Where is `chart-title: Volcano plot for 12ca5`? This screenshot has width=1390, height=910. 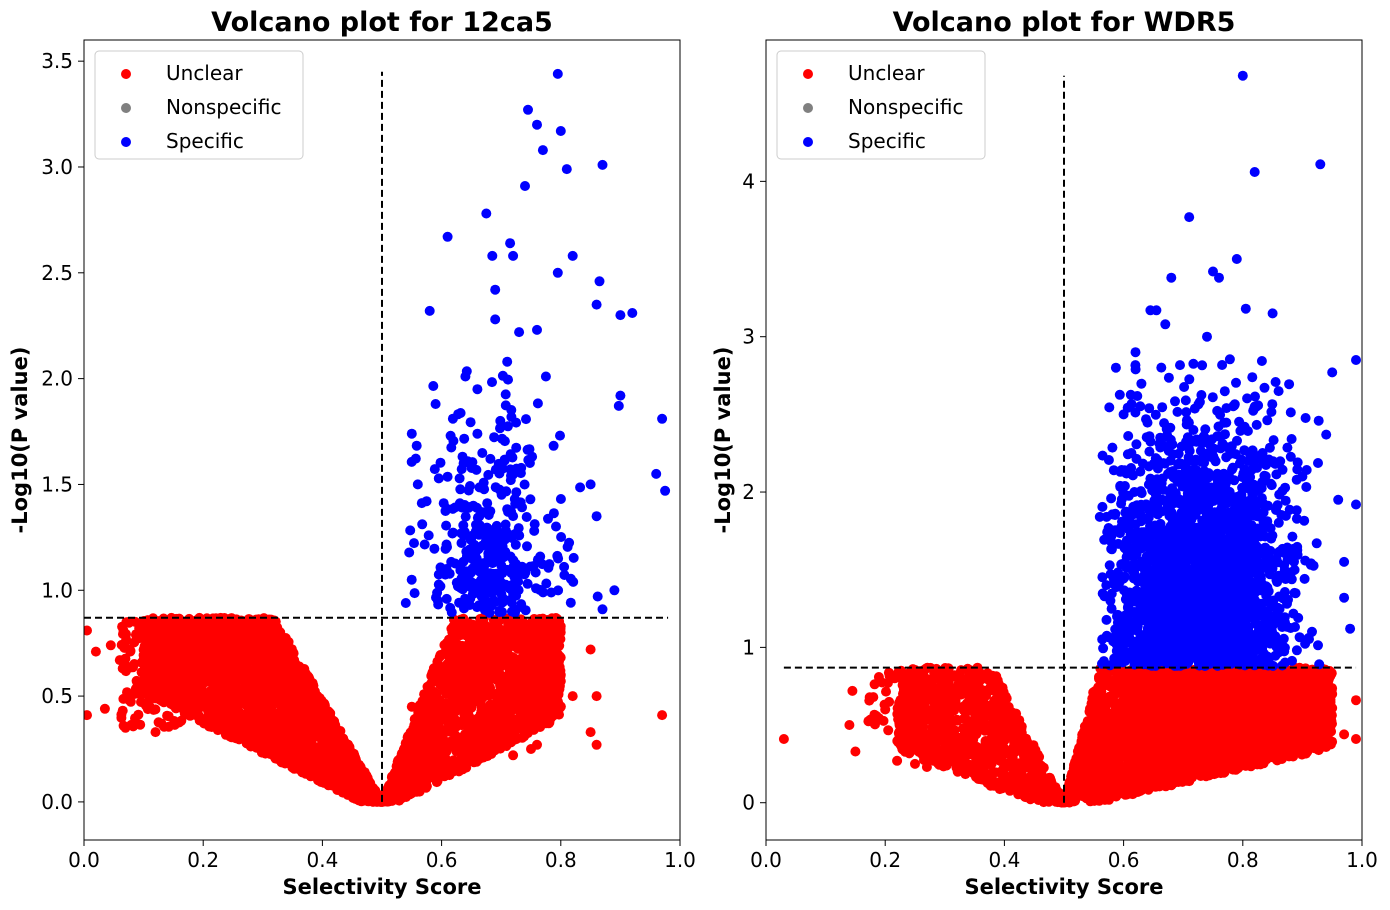 chart-title: Volcano plot for 12ca5 is located at coordinates (382, 22).